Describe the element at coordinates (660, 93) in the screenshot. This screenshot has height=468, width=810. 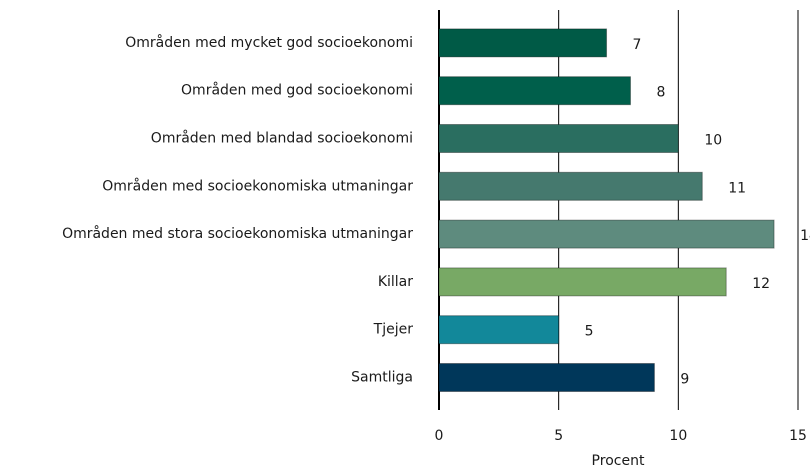
I see `value-label: 8` at that location.